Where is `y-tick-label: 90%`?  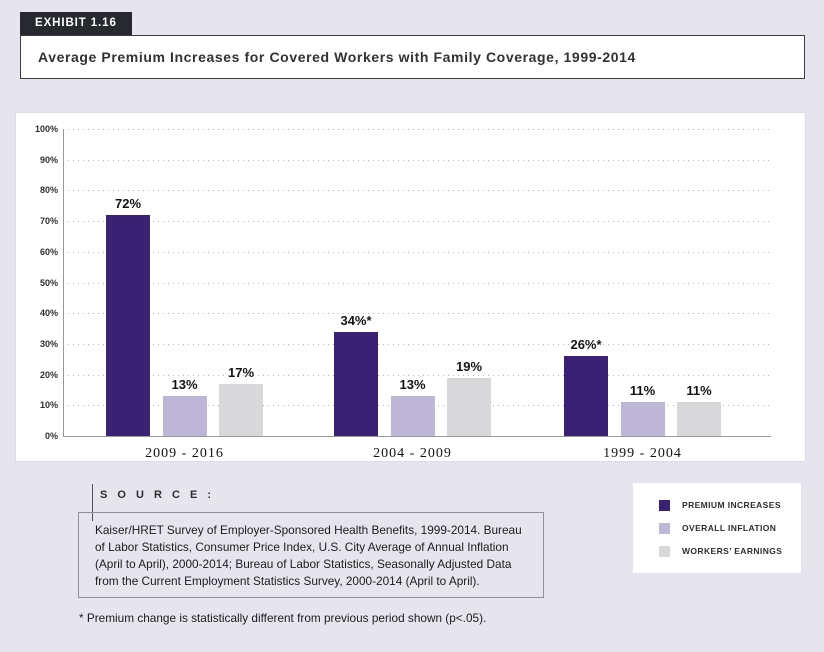 y-tick-label: 90% is located at coordinates (48, 159).